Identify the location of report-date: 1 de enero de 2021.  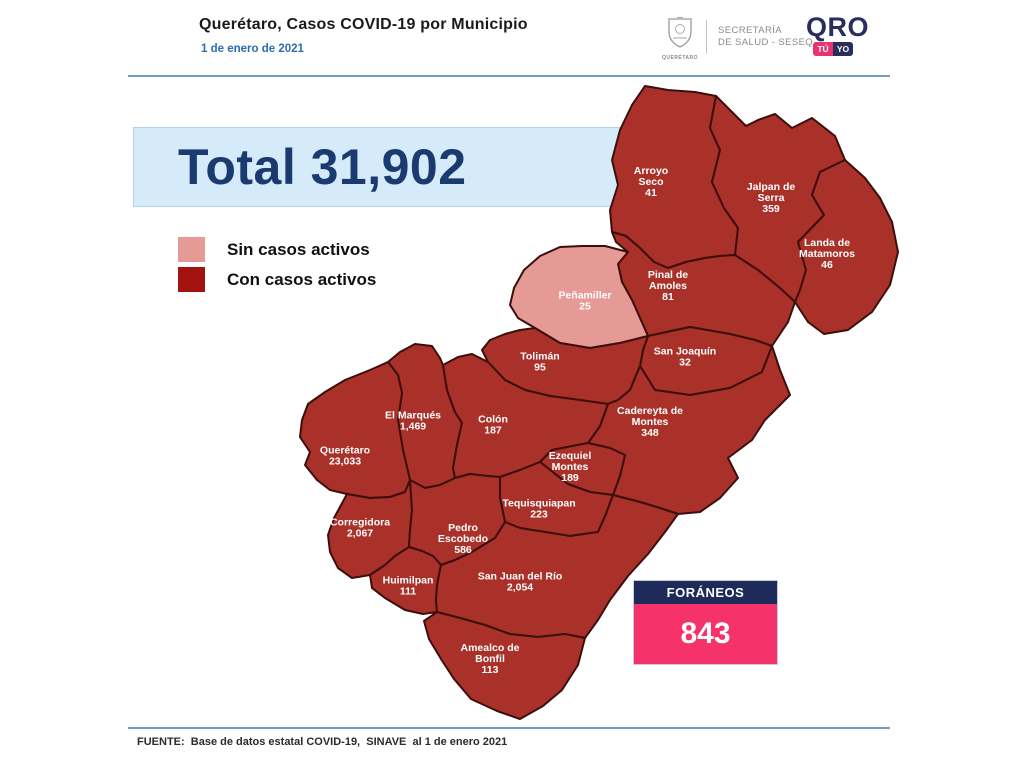
(252, 49).